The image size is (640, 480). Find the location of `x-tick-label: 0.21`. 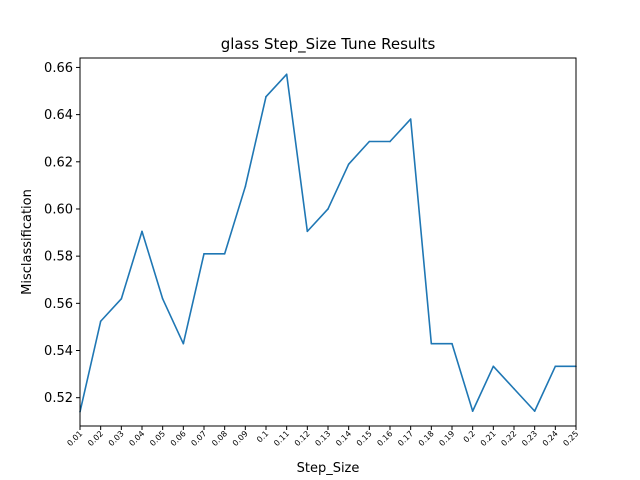

x-tick-label: 0.21 is located at coordinates (488, 438).